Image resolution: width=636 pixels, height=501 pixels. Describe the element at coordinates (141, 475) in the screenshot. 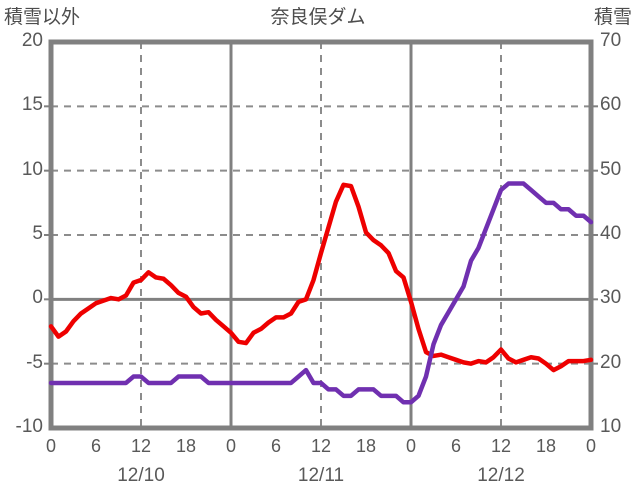

I see `day-label: 12/10` at that location.